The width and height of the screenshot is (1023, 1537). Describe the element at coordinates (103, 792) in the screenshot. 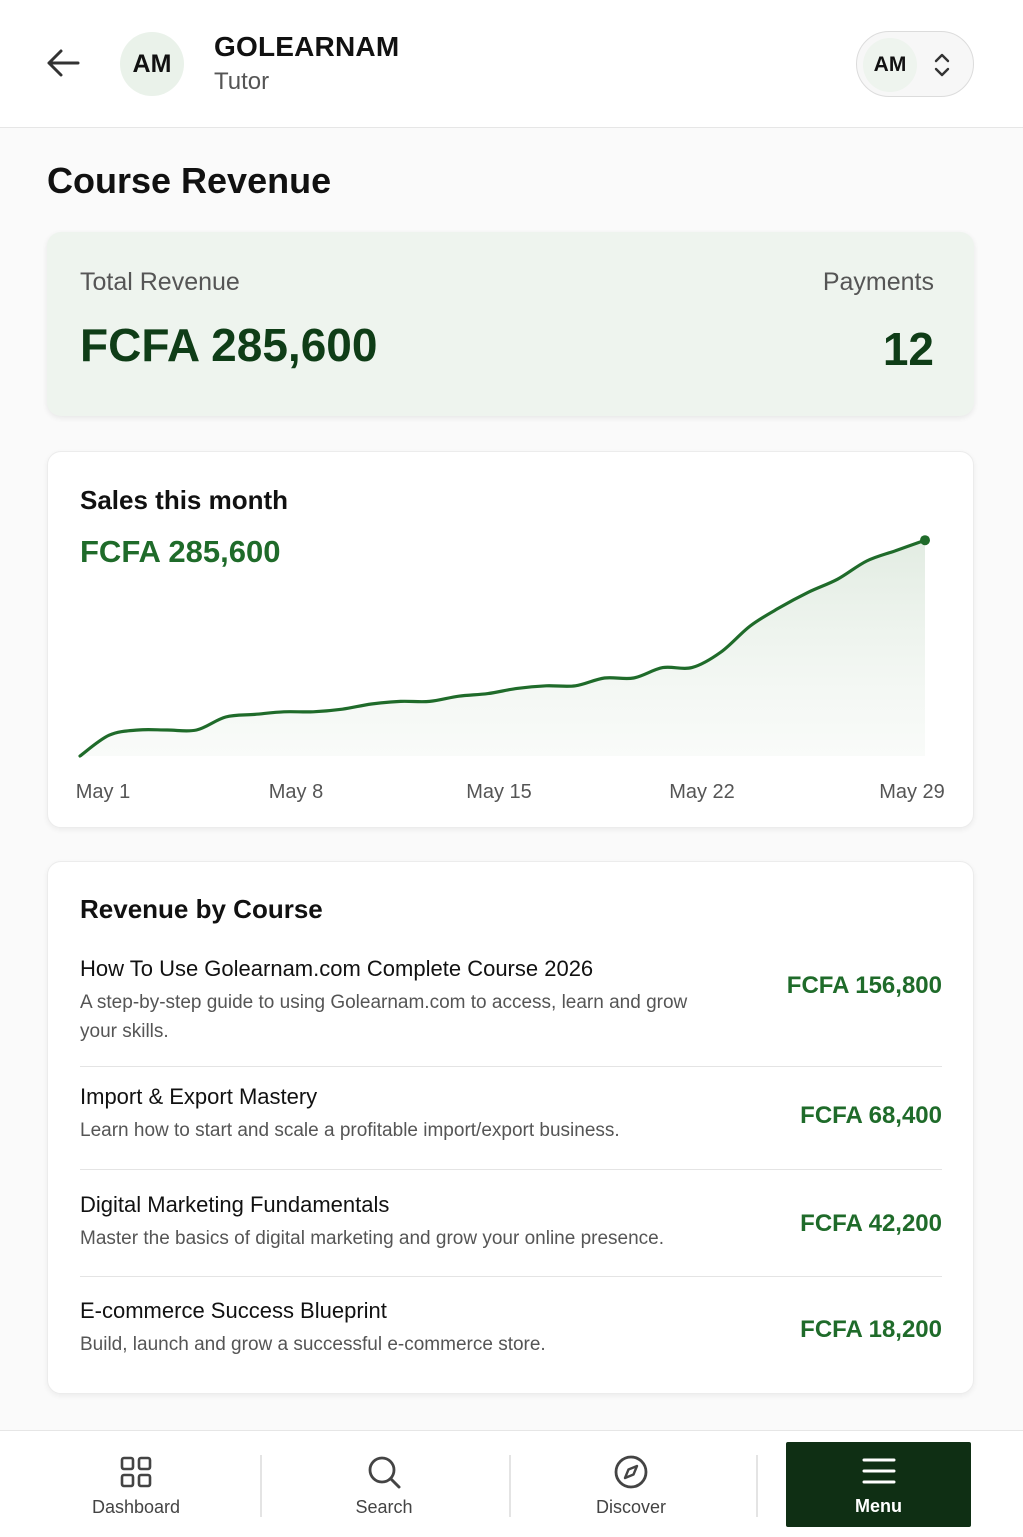

I see `x-tick-label: May 1` at that location.